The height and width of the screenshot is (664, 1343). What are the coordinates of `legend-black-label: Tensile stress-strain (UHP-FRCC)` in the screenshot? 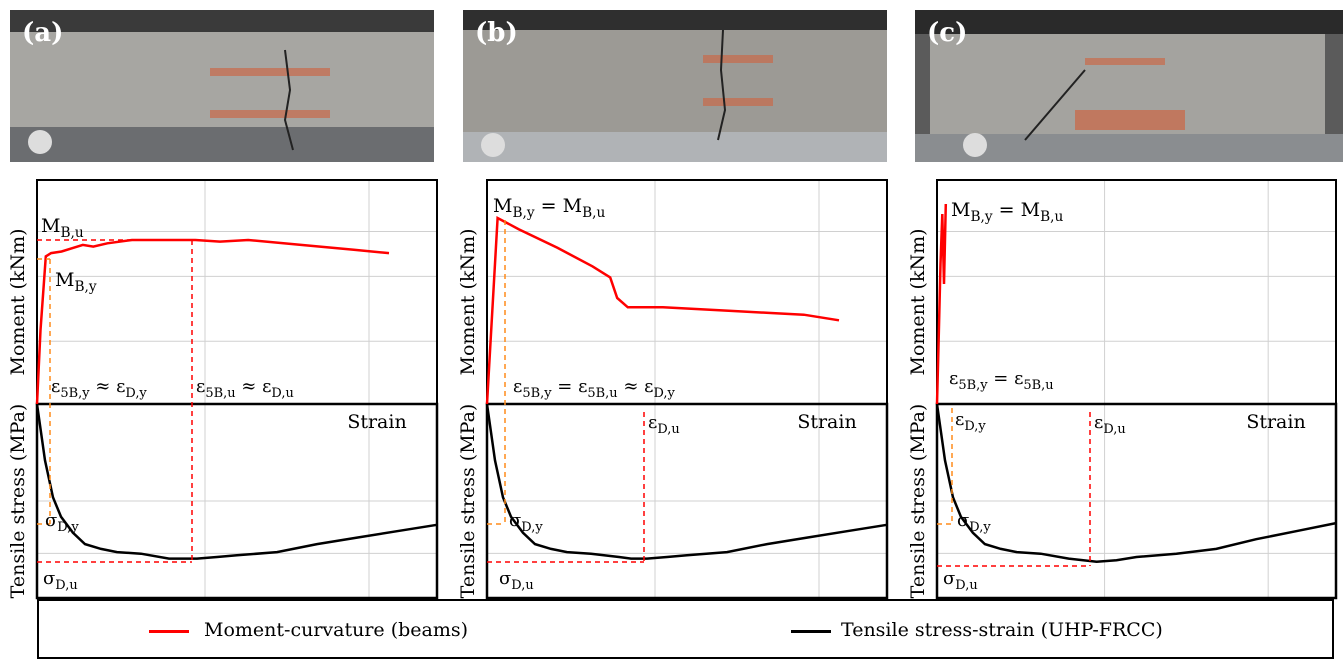 It's located at (1002, 630).